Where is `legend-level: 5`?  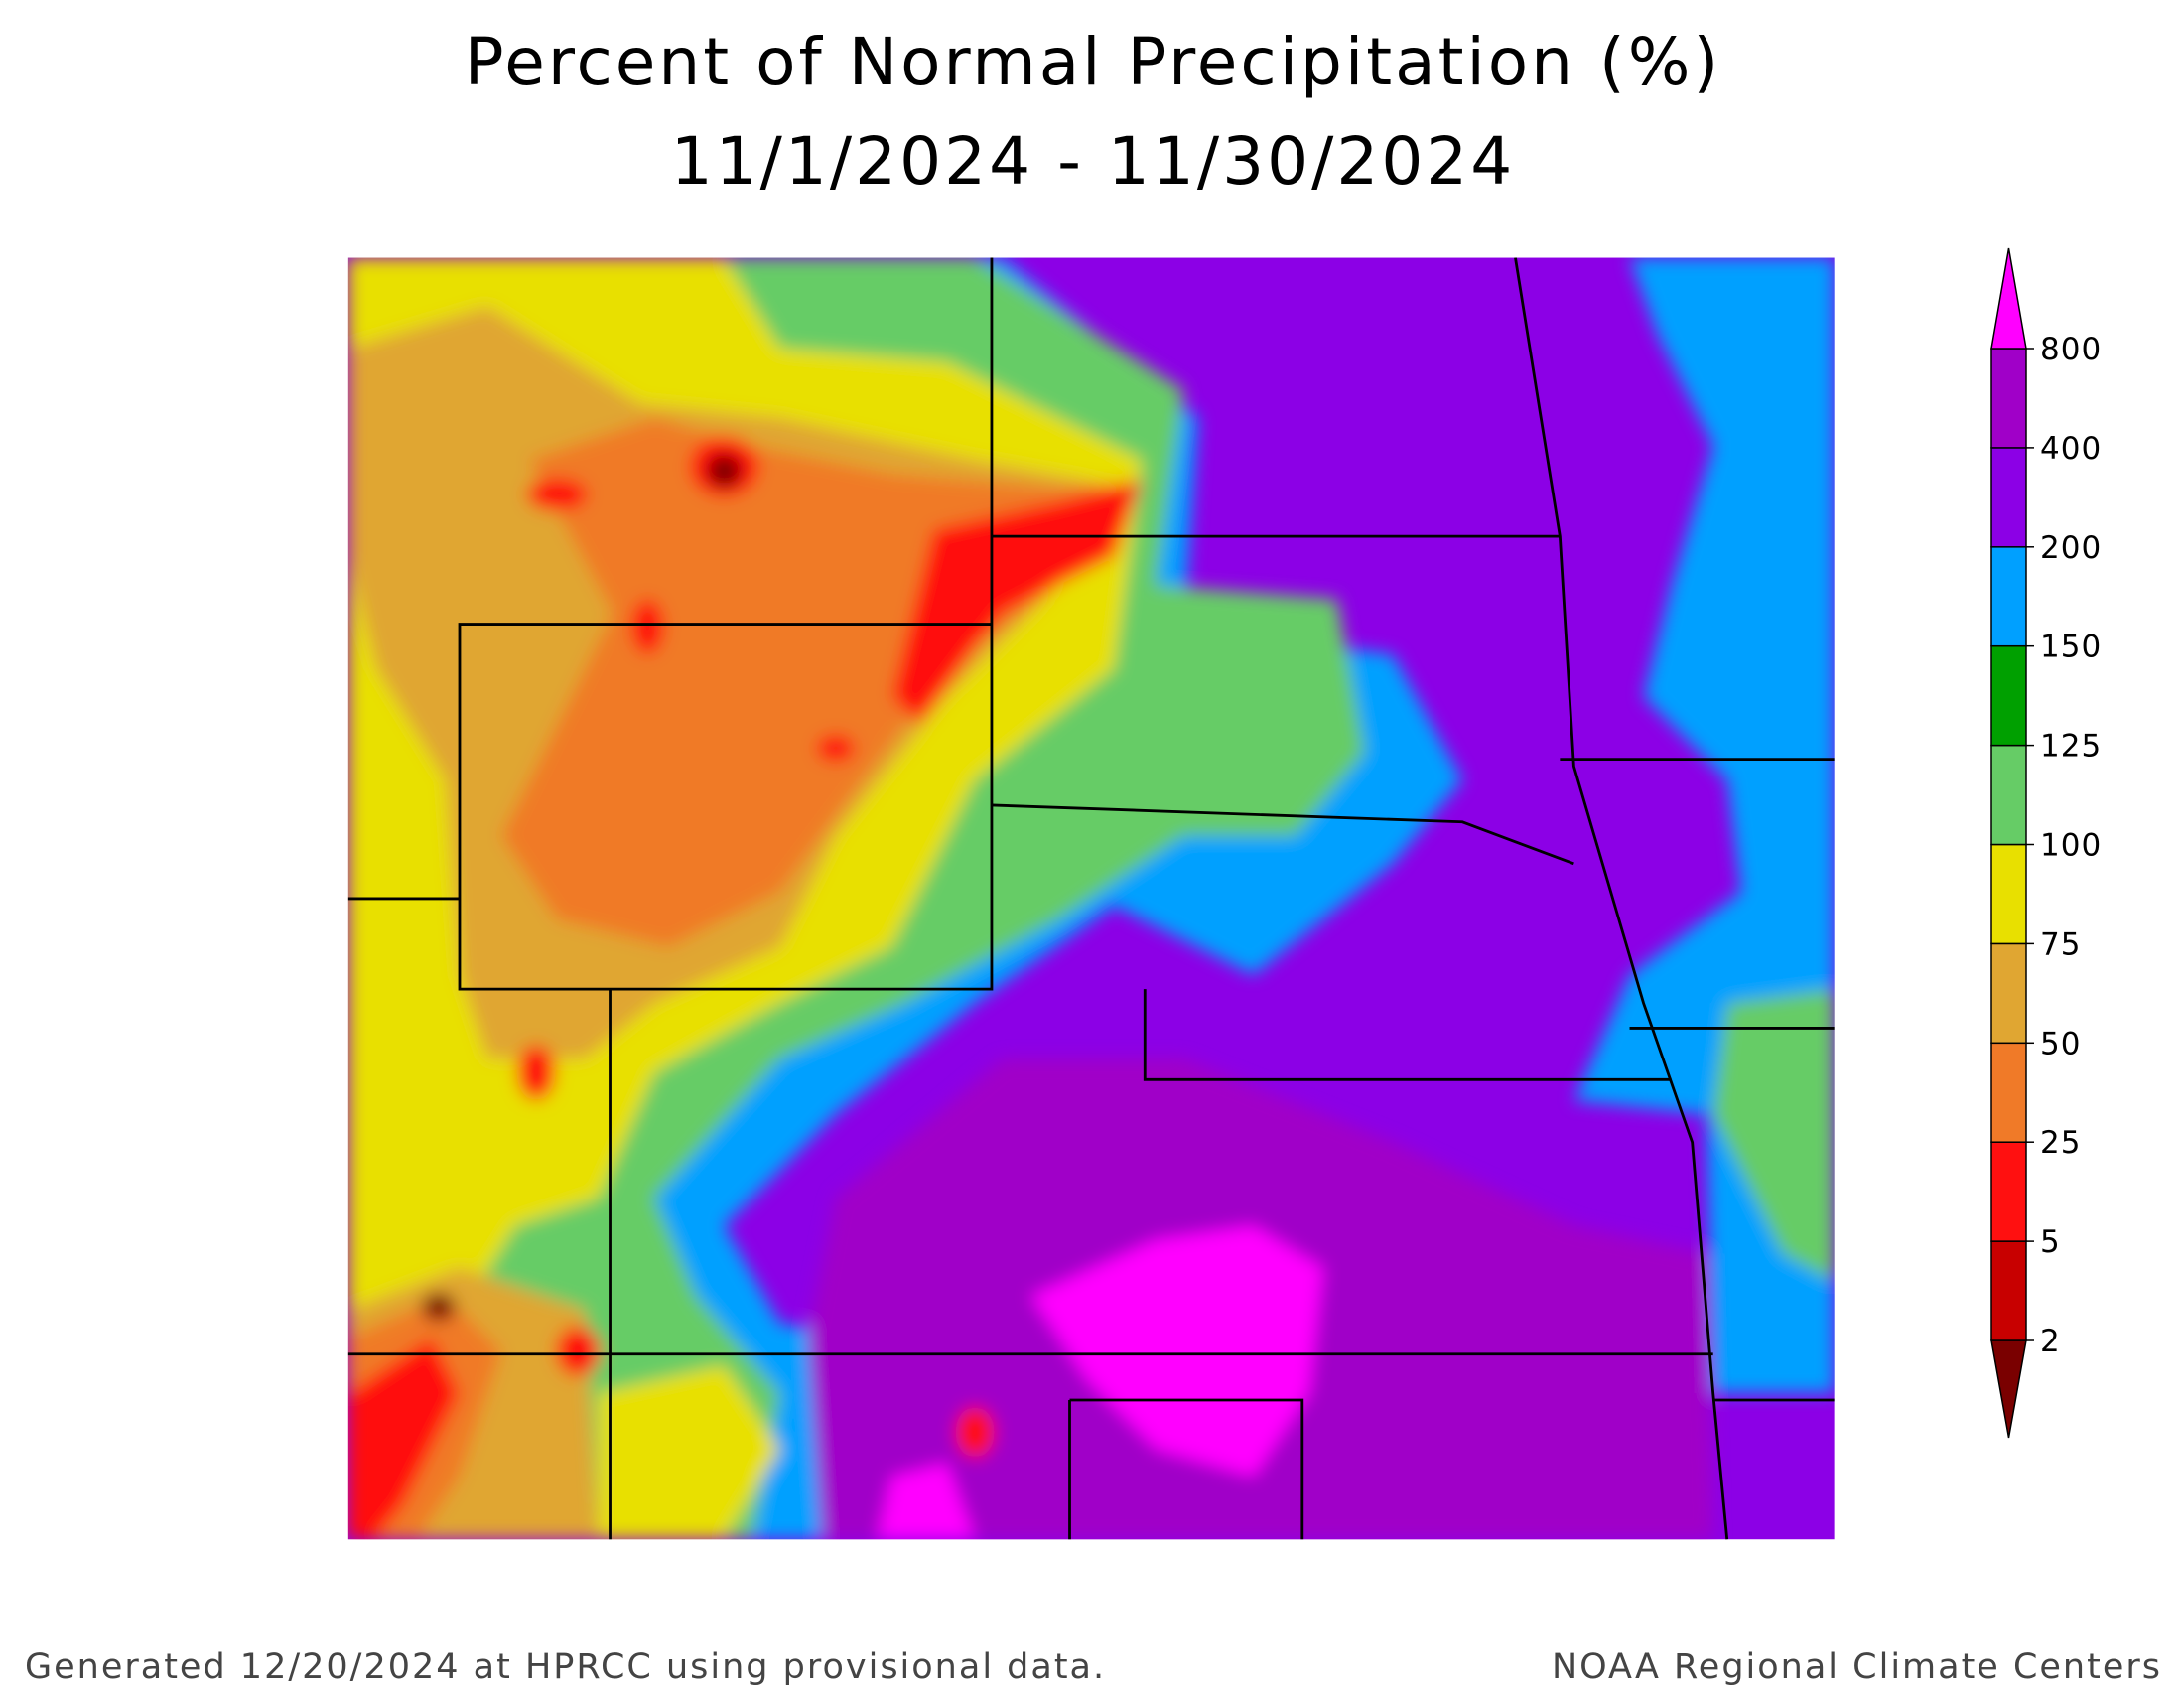
legend-level: 5 is located at coordinates (2050, 1242).